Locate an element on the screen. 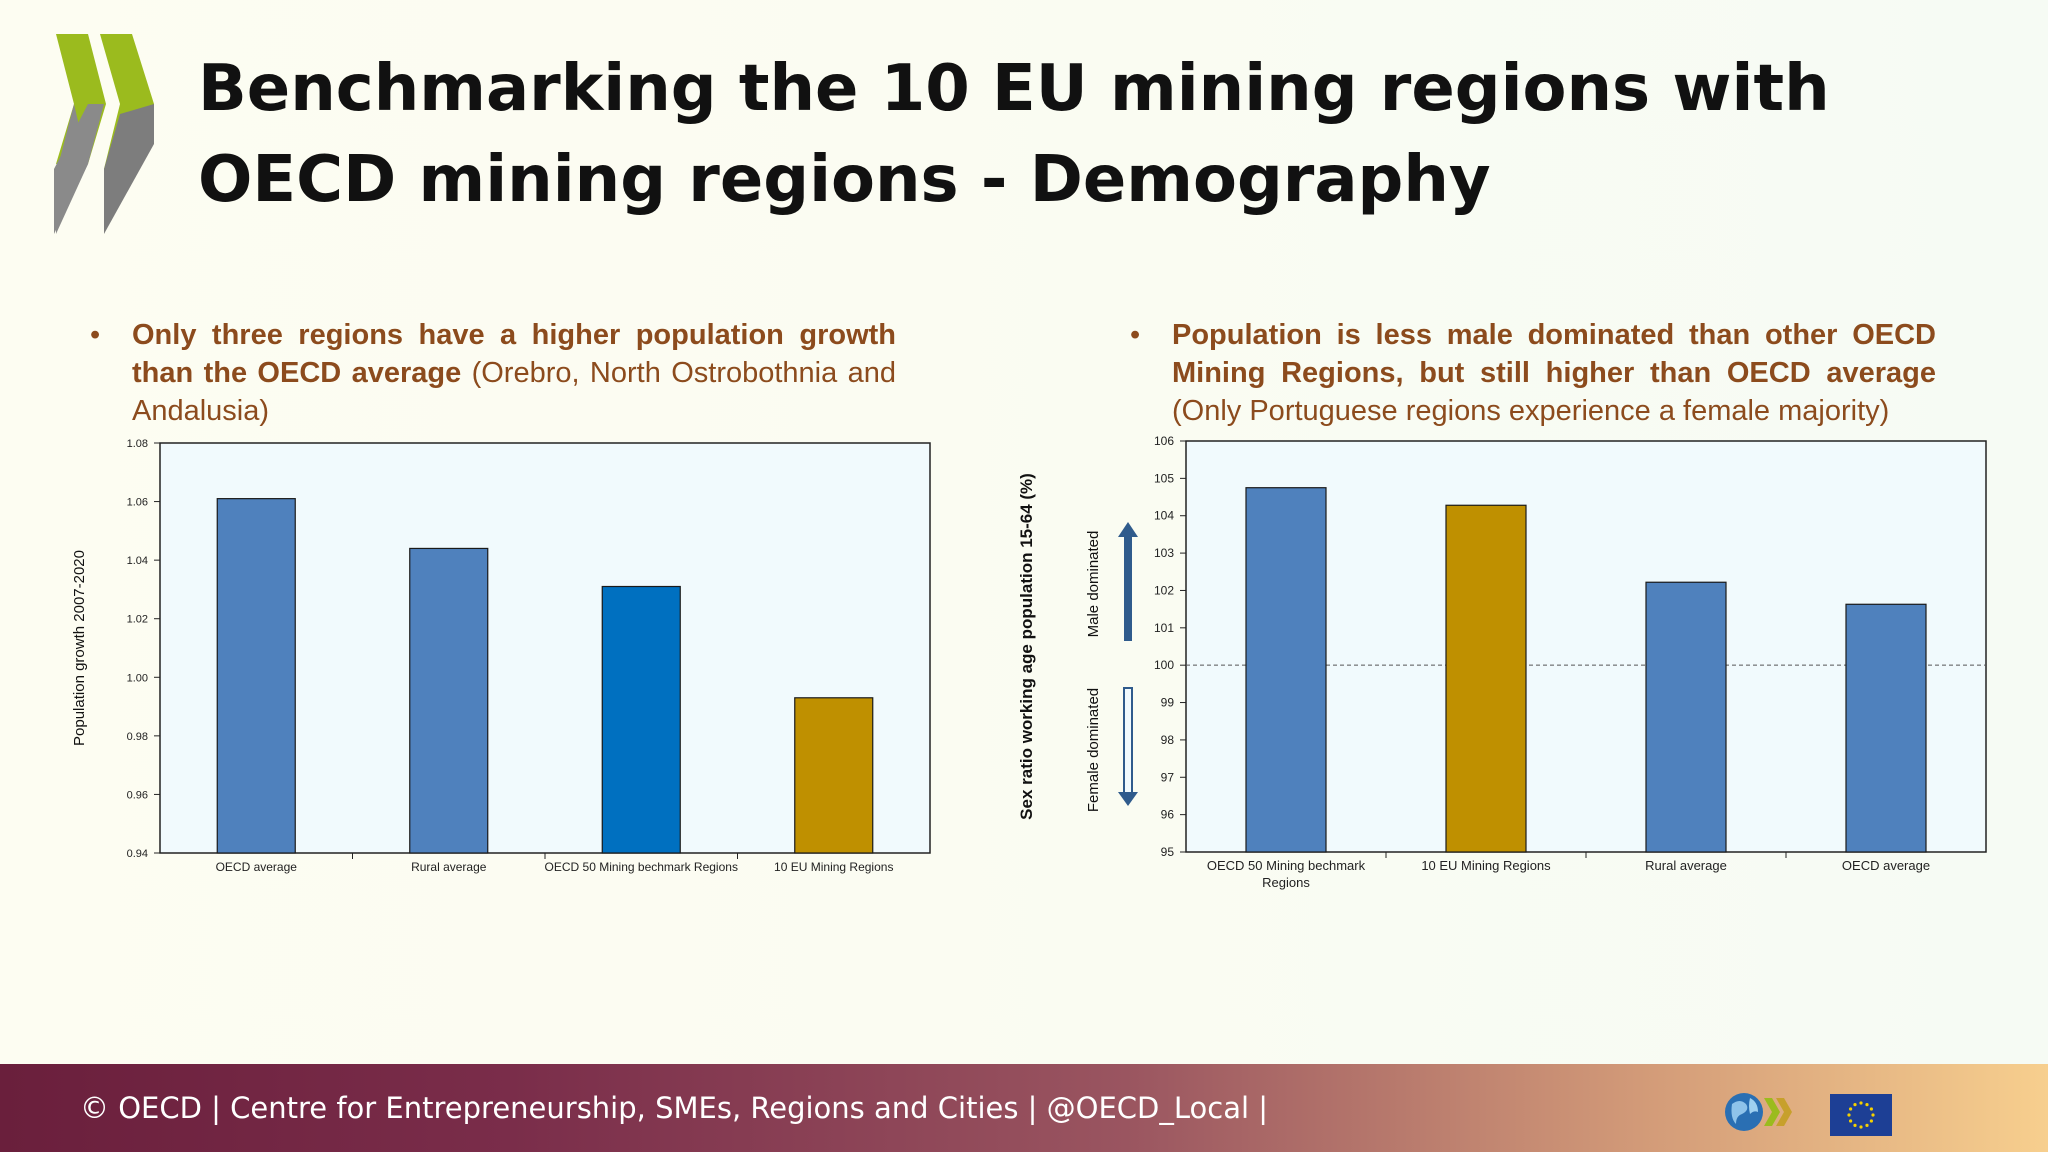 Image resolution: width=2048 pixels, height=1152 pixels. y-tick-label: 0.94 is located at coordinates (137, 854).